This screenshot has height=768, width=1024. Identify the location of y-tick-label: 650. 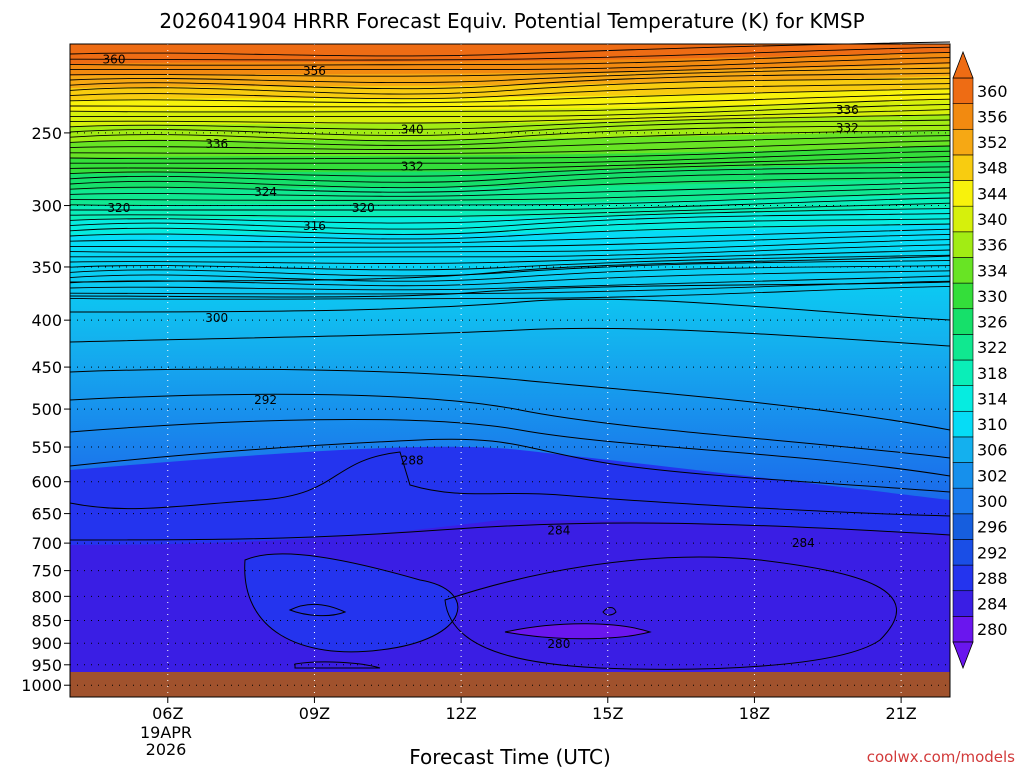
(46, 514).